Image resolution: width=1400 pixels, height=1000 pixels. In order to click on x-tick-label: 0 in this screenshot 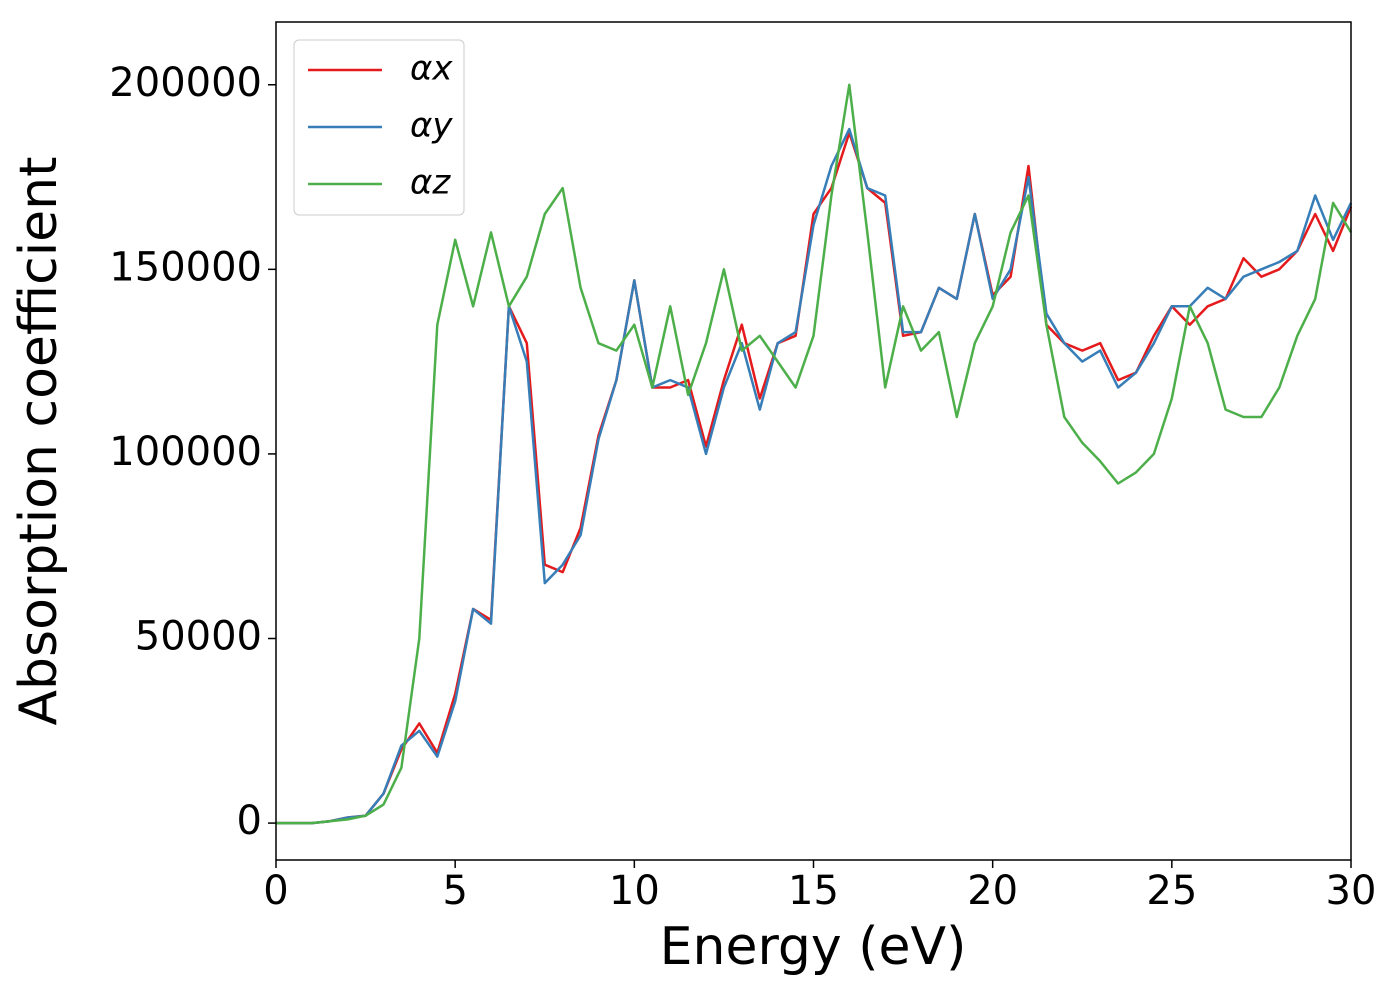, I will do `click(275, 891)`.